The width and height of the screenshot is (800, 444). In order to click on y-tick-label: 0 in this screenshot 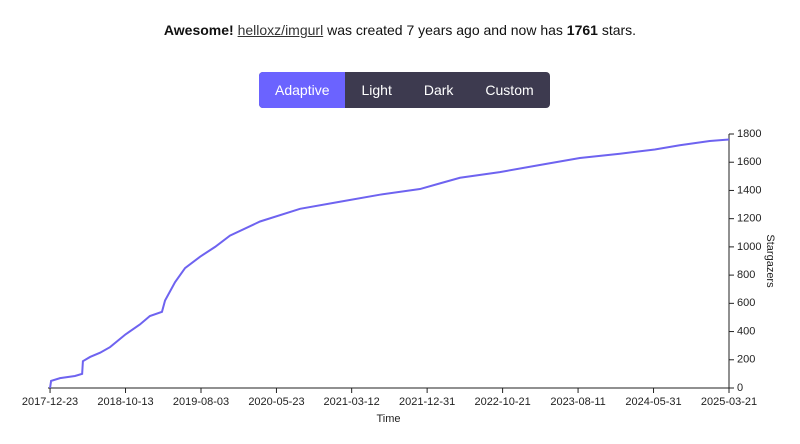, I will do `click(740, 388)`.